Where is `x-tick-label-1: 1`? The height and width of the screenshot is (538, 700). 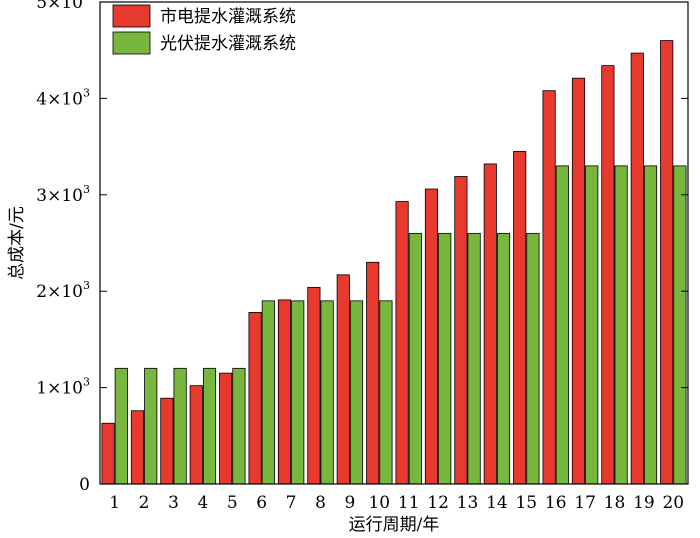 x-tick-label-1: 1 is located at coordinates (114, 503).